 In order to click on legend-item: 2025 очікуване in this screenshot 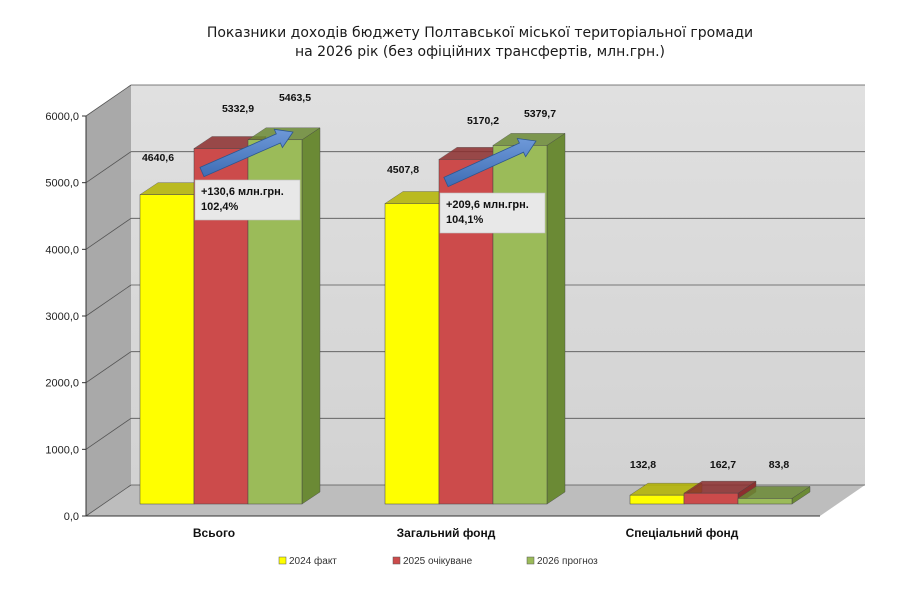, I will do `click(432, 561)`.